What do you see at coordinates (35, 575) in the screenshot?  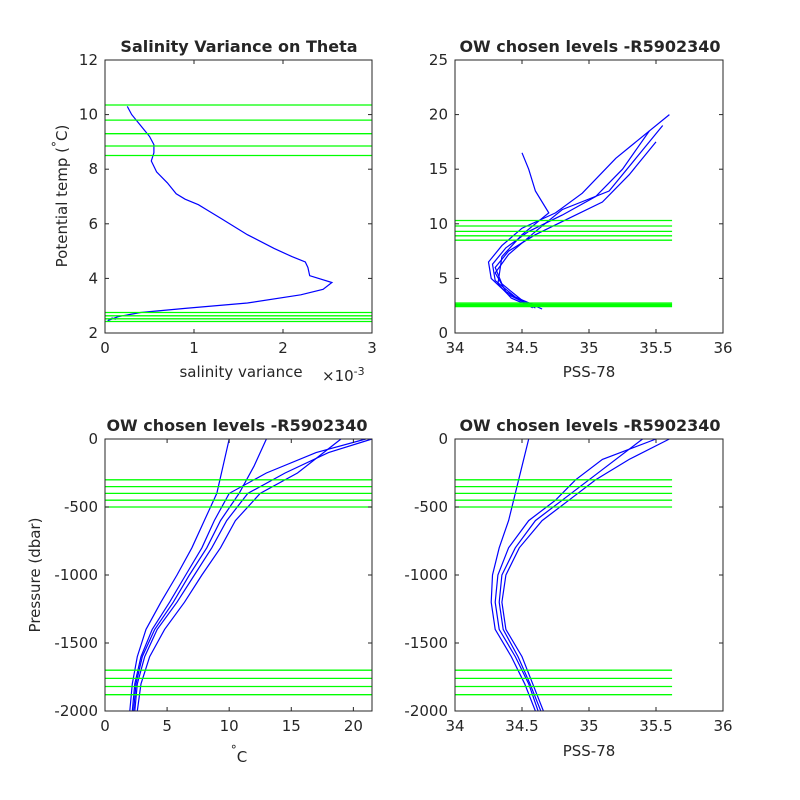 I see `y-axis-label: Pressure (dbar)` at bounding box center [35, 575].